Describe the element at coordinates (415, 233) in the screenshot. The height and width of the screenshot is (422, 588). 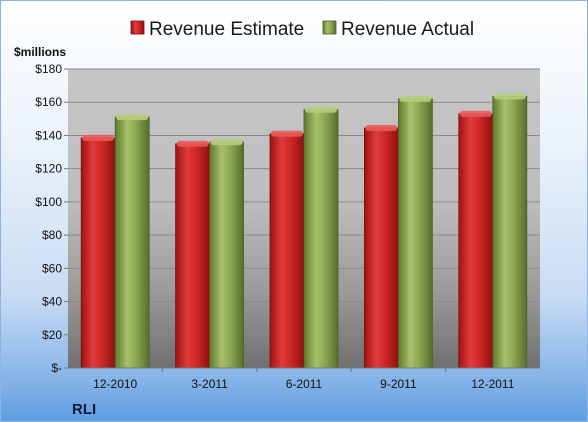
I see `bar-revenue-actual-9-2011` at that location.